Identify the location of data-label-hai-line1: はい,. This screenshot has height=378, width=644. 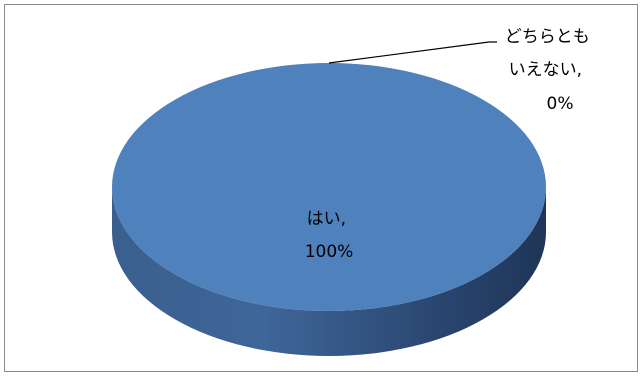
(326, 219).